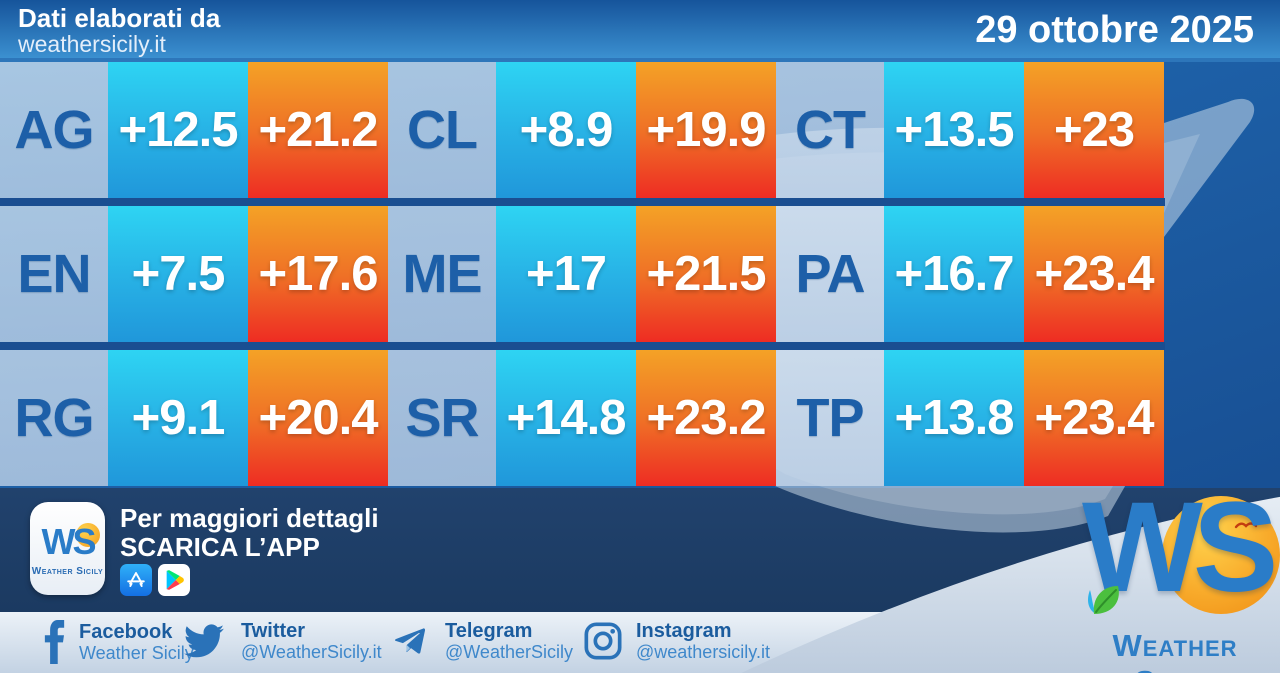  I want to click on min-temp-value: +7.5, so click(178, 274).